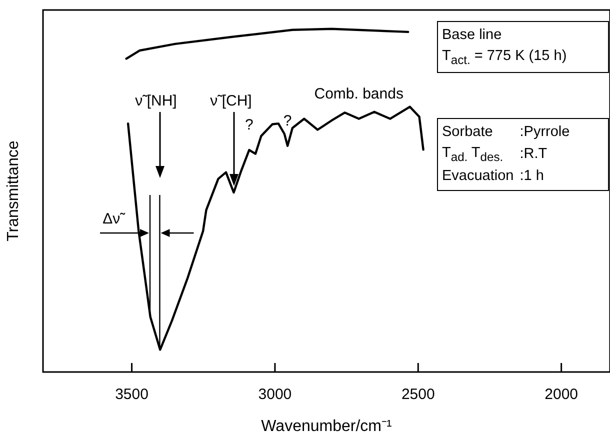 The width and height of the screenshot is (610, 436). I want to click on annotation: Comb. bands, so click(359, 93).